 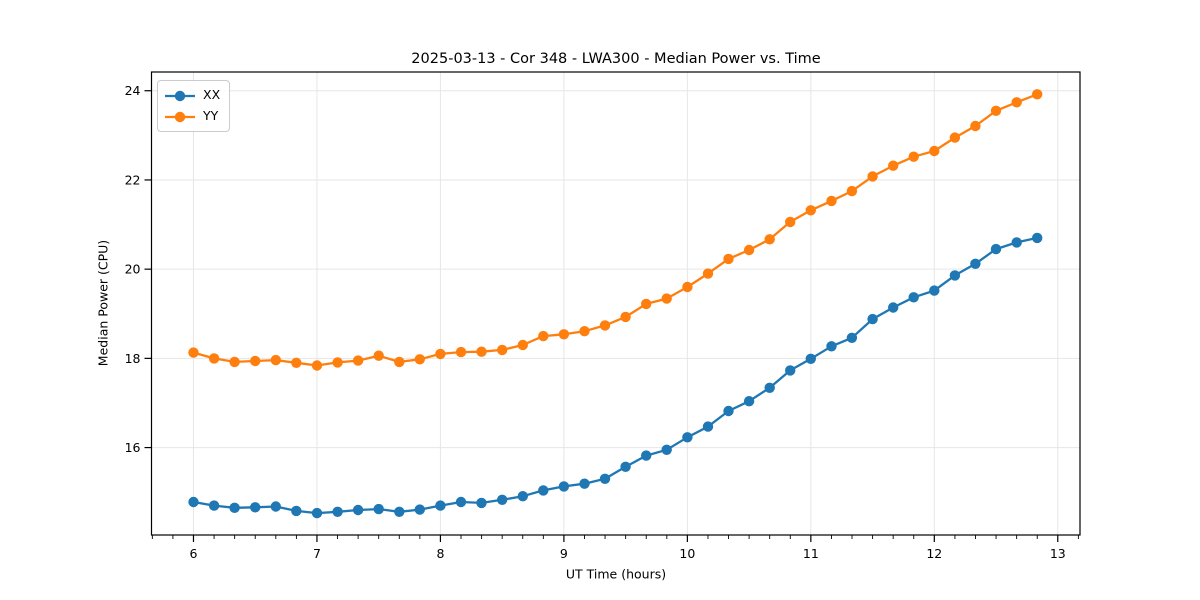 I want to click on y-tick-label: 20, so click(x=133, y=269).